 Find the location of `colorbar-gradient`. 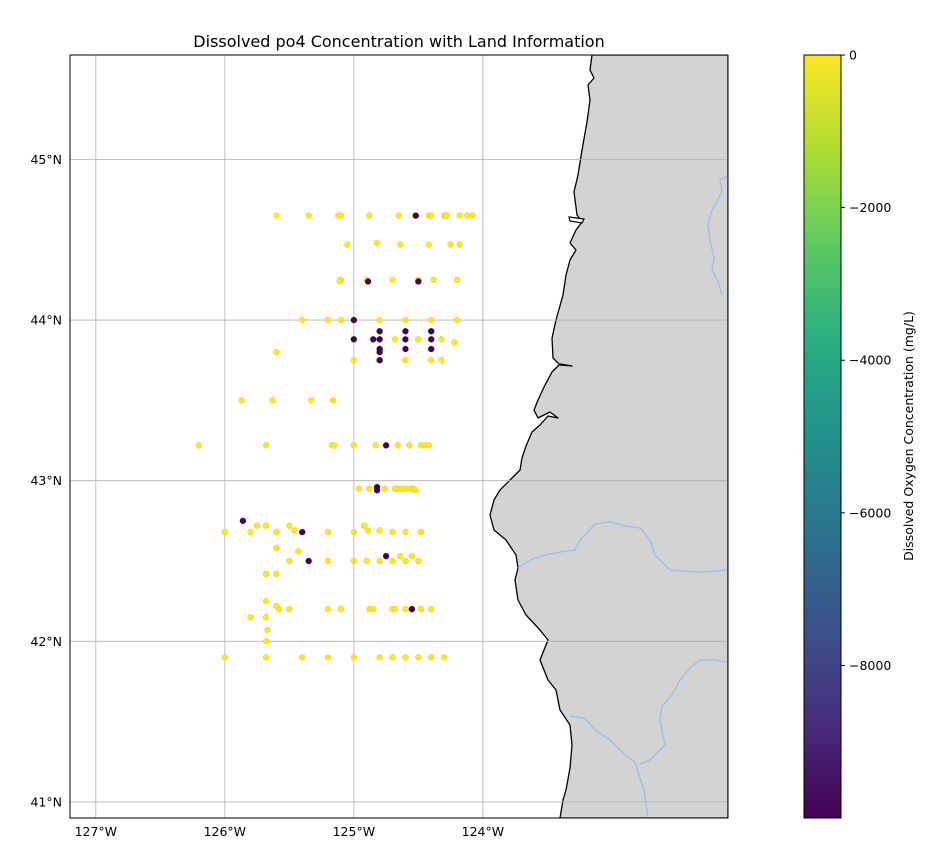

colorbar-gradient is located at coordinates (822, 436).